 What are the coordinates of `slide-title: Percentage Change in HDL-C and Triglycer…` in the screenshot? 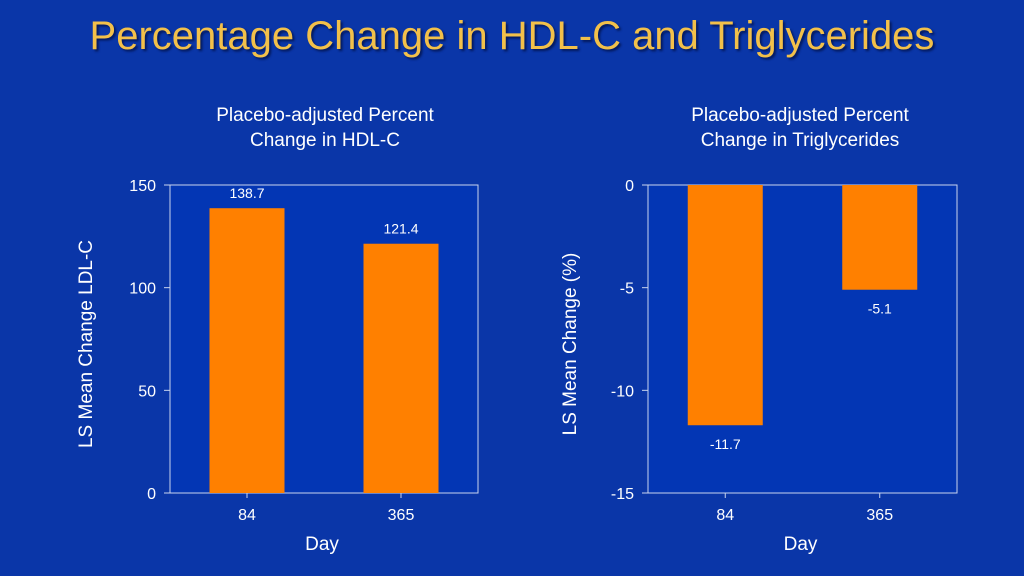 It's located at (512, 36).